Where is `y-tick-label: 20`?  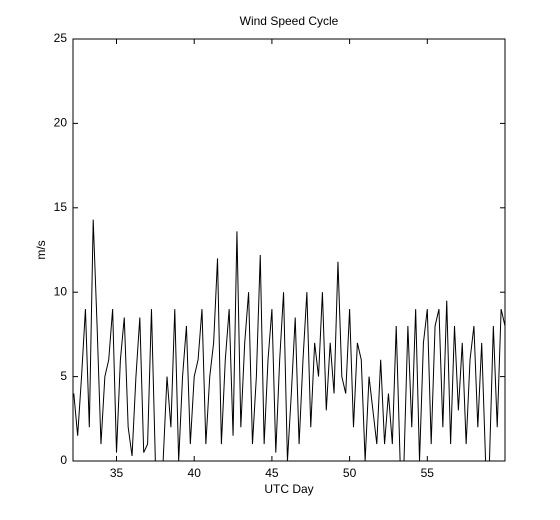 y-tick-label: 20 is located at coordinates (61, 123).